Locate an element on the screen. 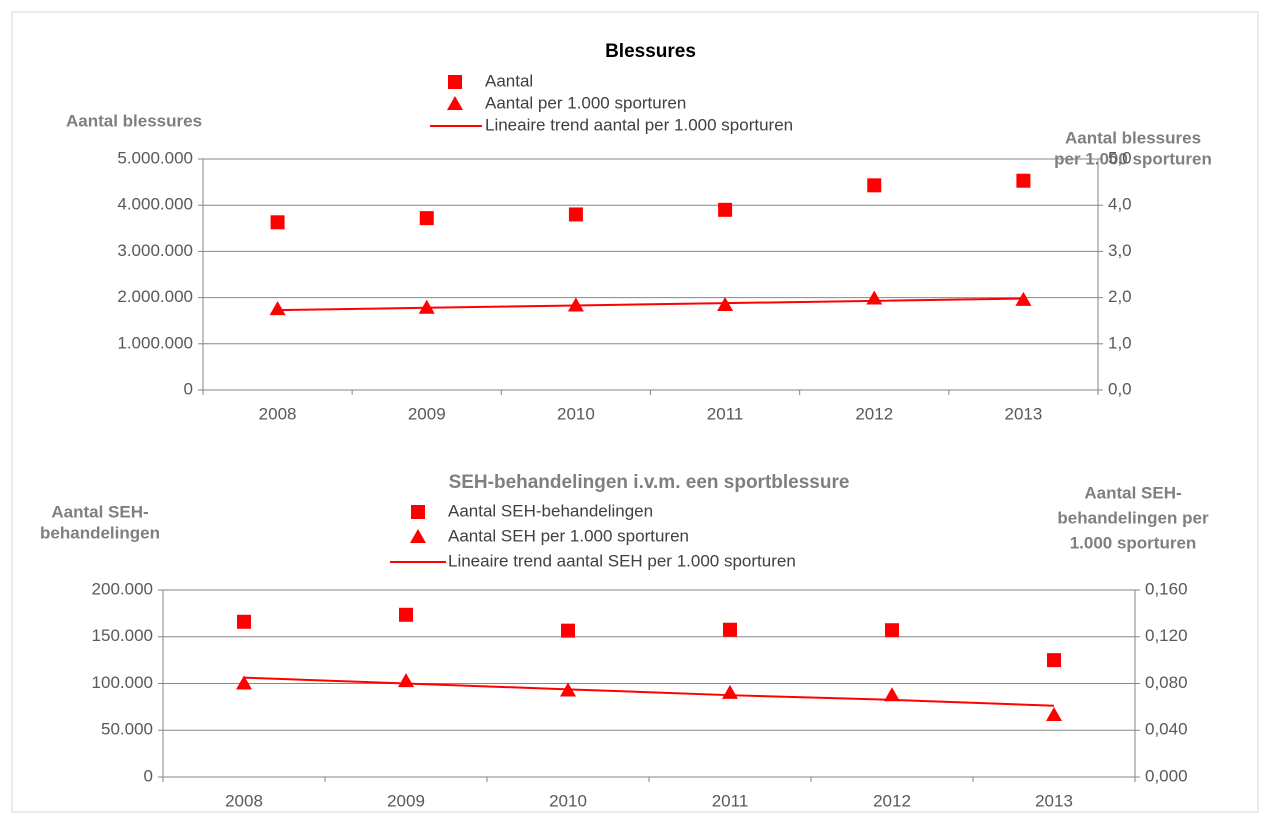 The width and height of the screenshot is (1268, 826). chart-title: Blessures is located at coordinates (650, 51).